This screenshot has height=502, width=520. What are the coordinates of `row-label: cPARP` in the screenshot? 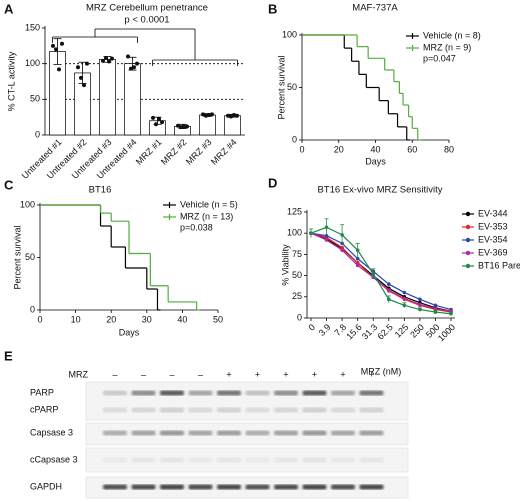 It's located at (44, 409).